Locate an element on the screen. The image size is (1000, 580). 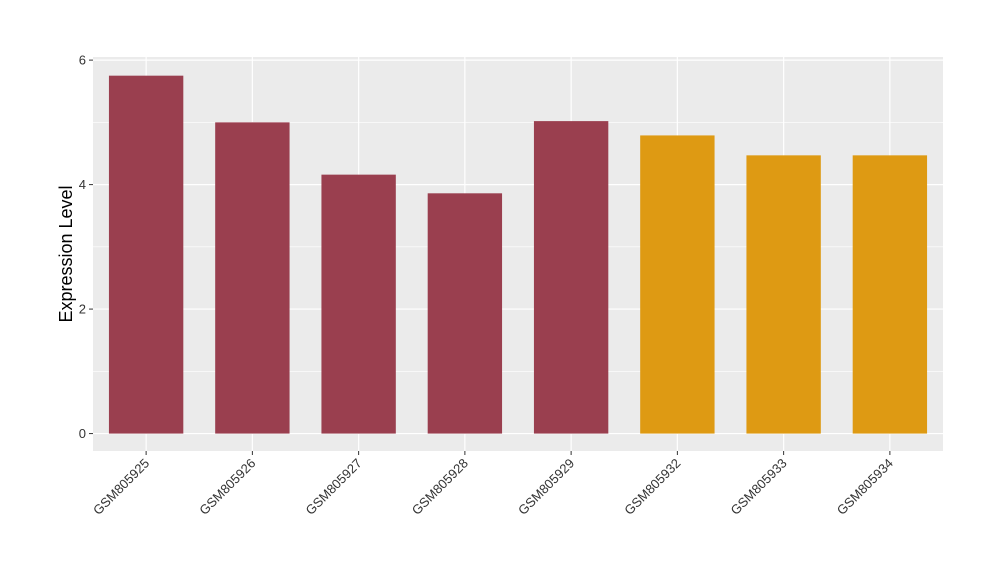
bar-gsm805926 is located at coordinates (252, 278).